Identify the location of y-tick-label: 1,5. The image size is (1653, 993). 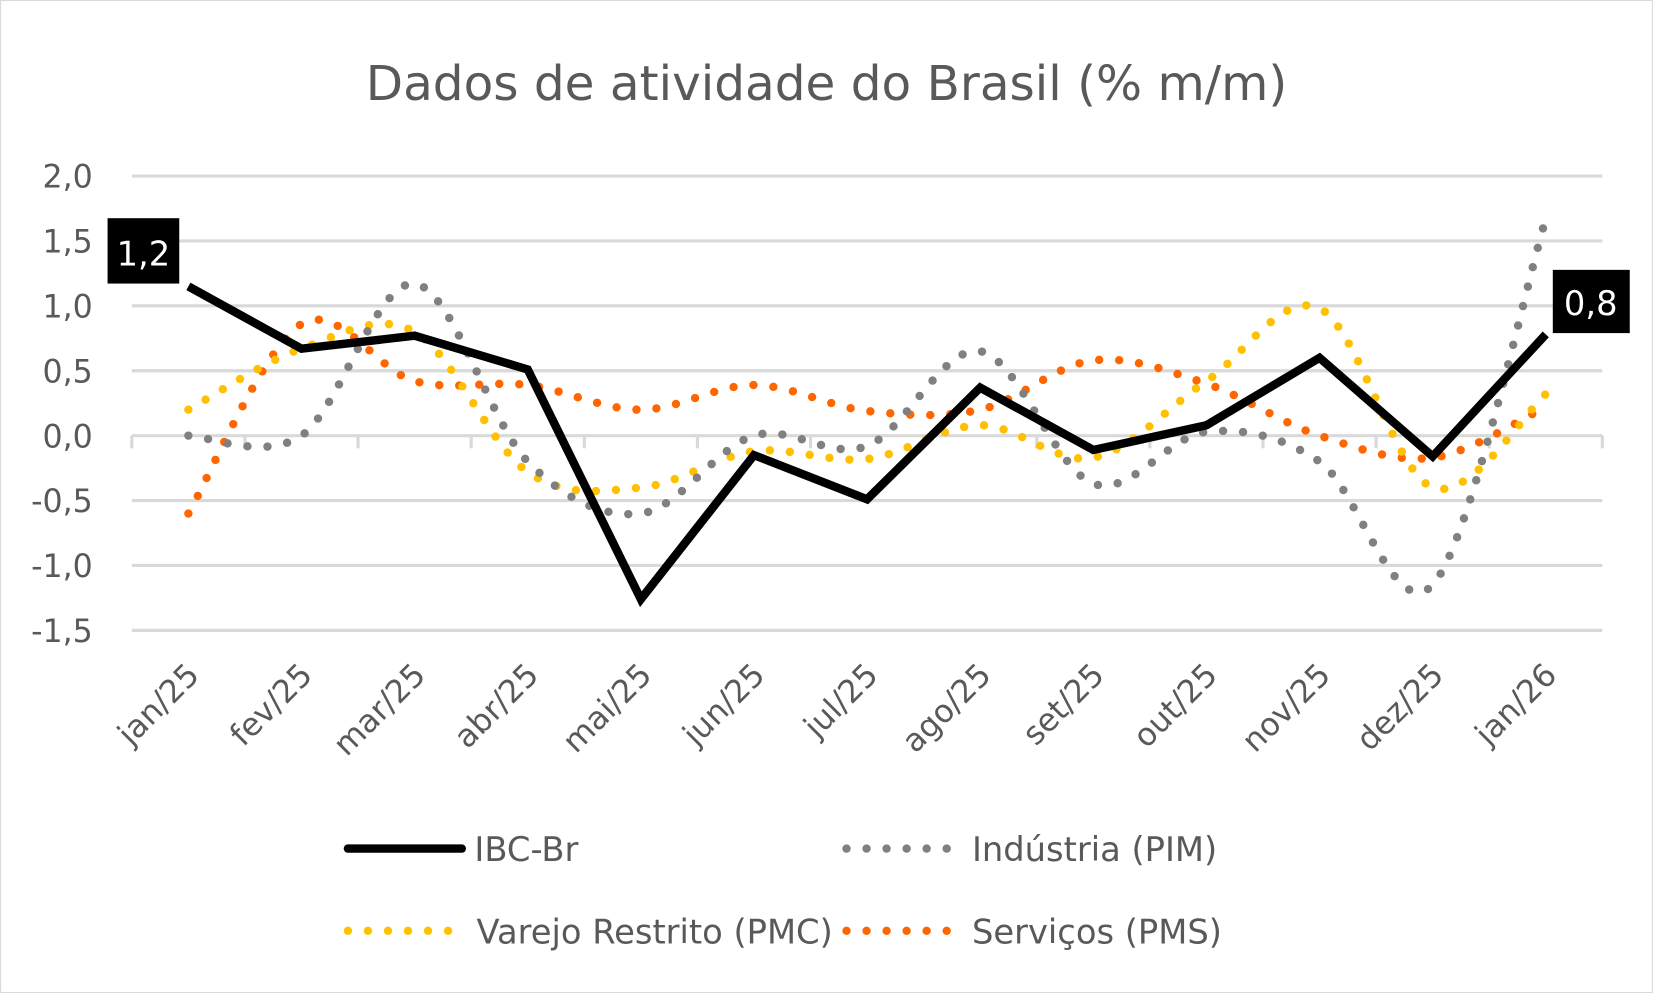
(68, 243).